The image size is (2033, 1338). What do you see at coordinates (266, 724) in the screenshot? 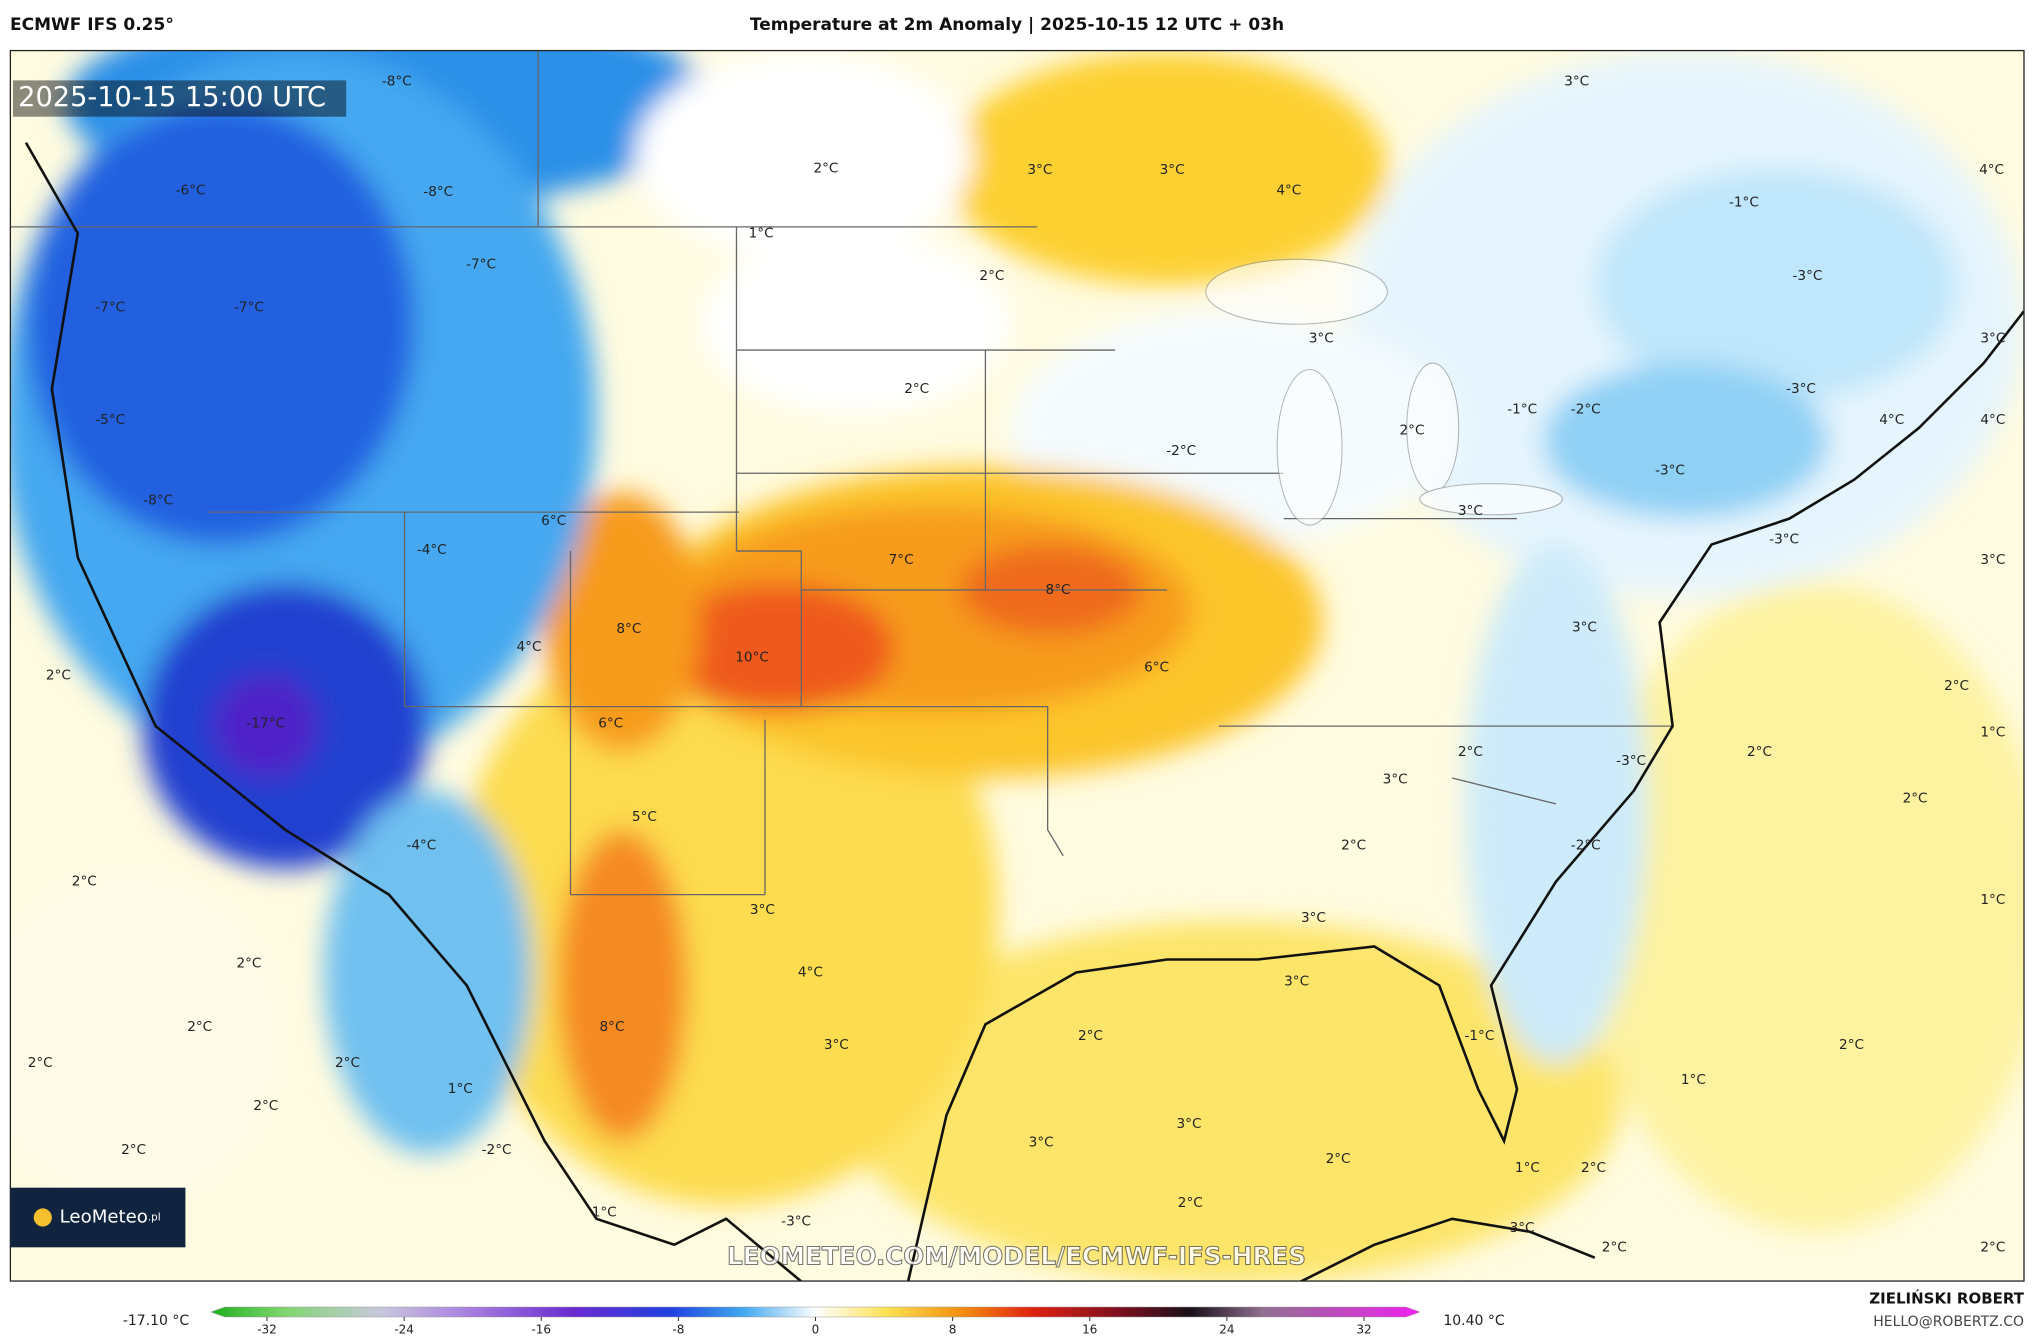
I see `contour-label: -17°C` at bounding box center [266, 724].